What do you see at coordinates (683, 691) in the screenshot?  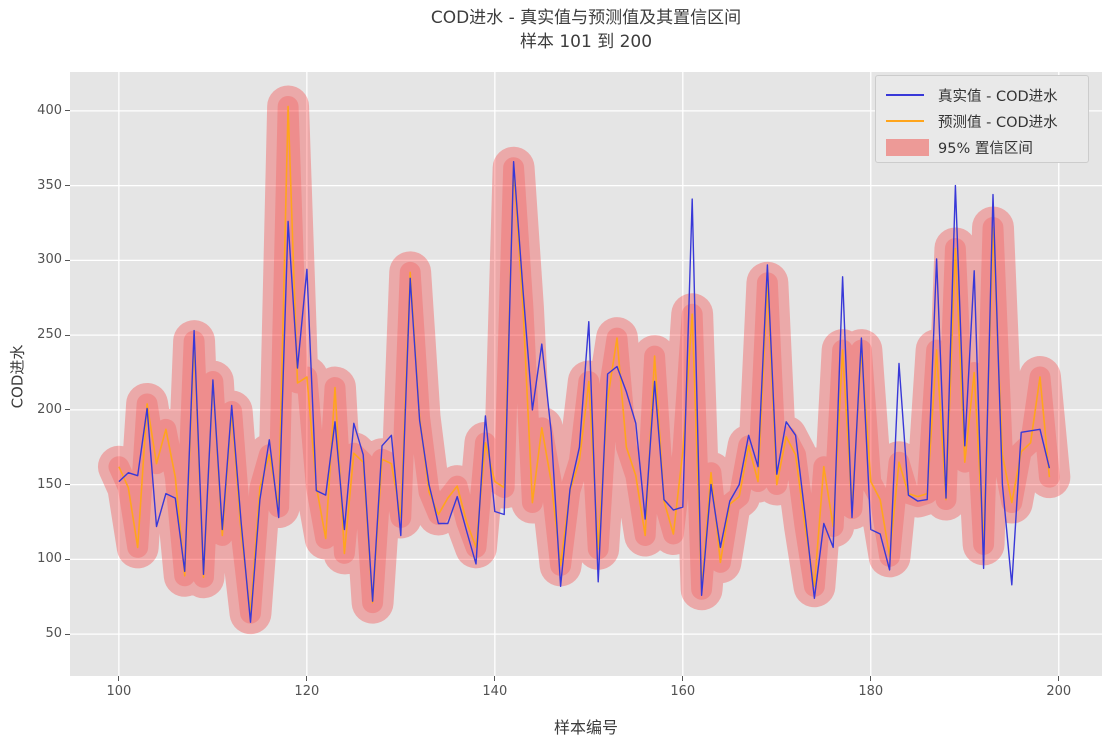 I see `x-tick-label: 160` at bounding box center [683, 691].